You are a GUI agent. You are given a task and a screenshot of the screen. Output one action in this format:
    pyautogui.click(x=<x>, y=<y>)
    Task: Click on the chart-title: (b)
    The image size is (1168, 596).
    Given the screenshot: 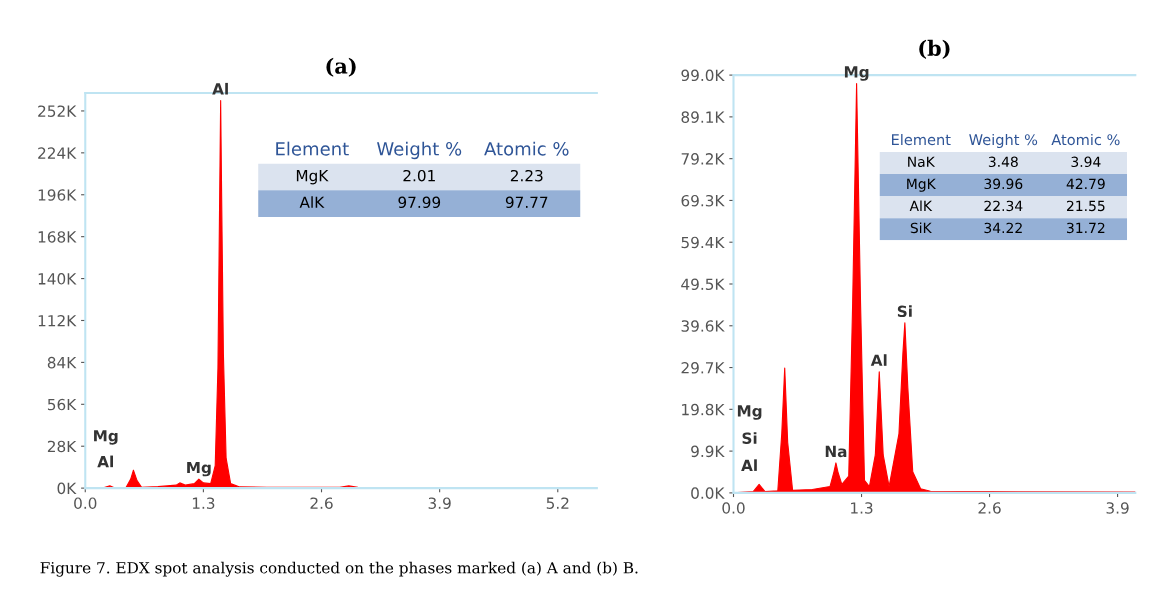 What is the action you would take?
    pyautogui.click(x=934, y=49)
    